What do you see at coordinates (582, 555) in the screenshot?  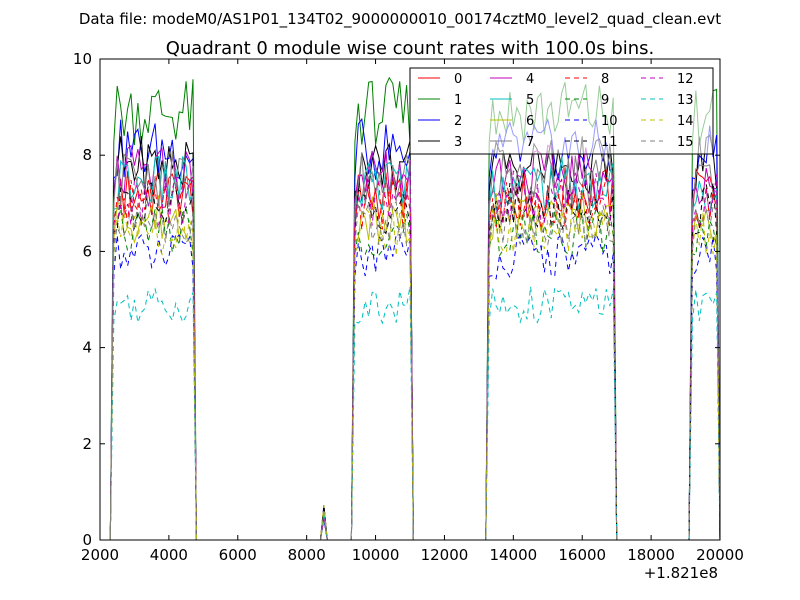 I see `x-tick-label: 16000` at bounding box center [582, 555].